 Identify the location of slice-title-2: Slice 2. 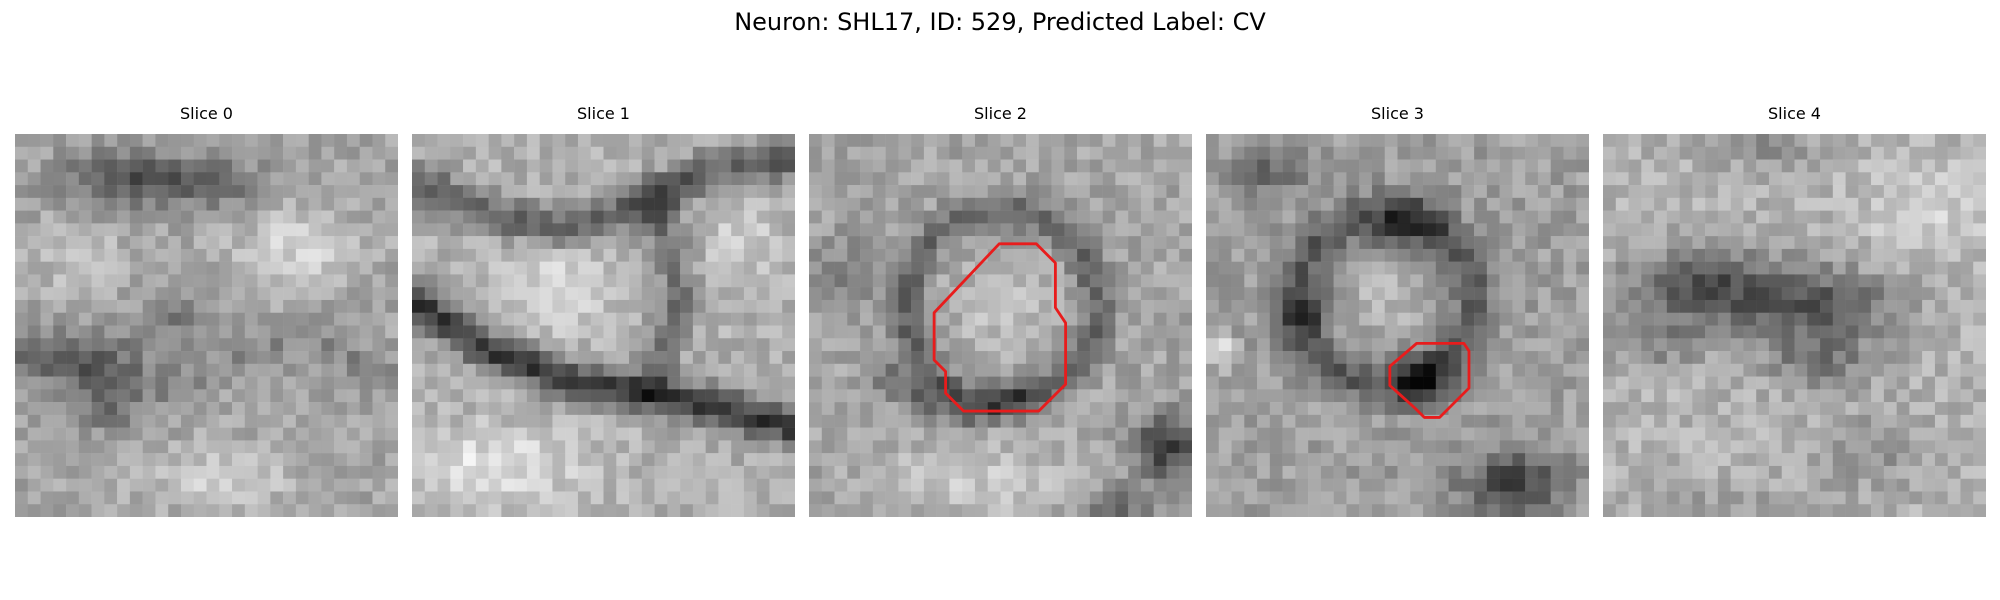
(1000, 113).